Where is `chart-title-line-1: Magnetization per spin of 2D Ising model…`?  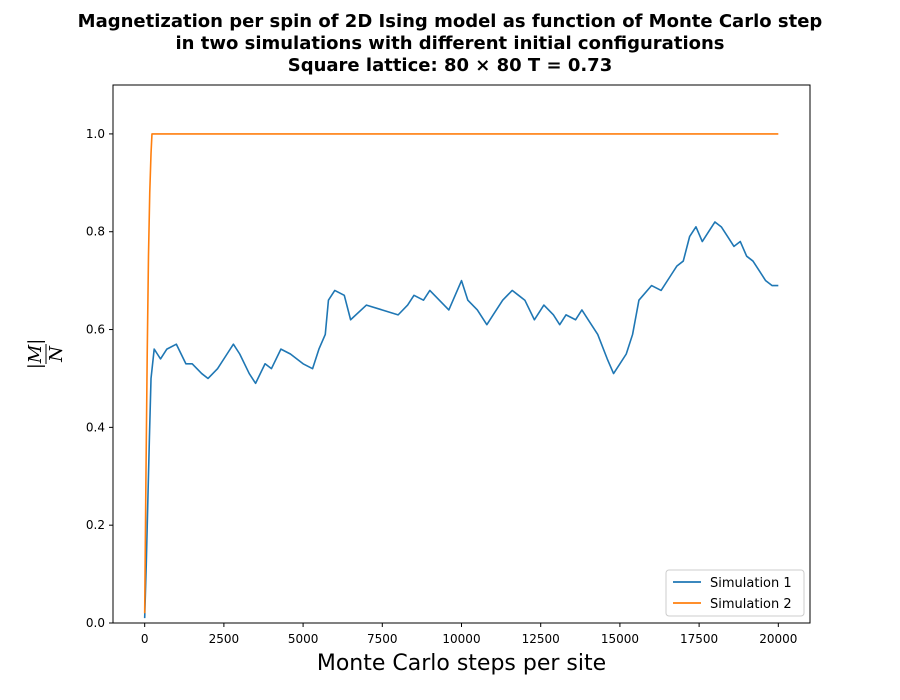 chart-title-line-1: Magnetization per spin of 2D Ising model… is located at coordinates (450, 21).